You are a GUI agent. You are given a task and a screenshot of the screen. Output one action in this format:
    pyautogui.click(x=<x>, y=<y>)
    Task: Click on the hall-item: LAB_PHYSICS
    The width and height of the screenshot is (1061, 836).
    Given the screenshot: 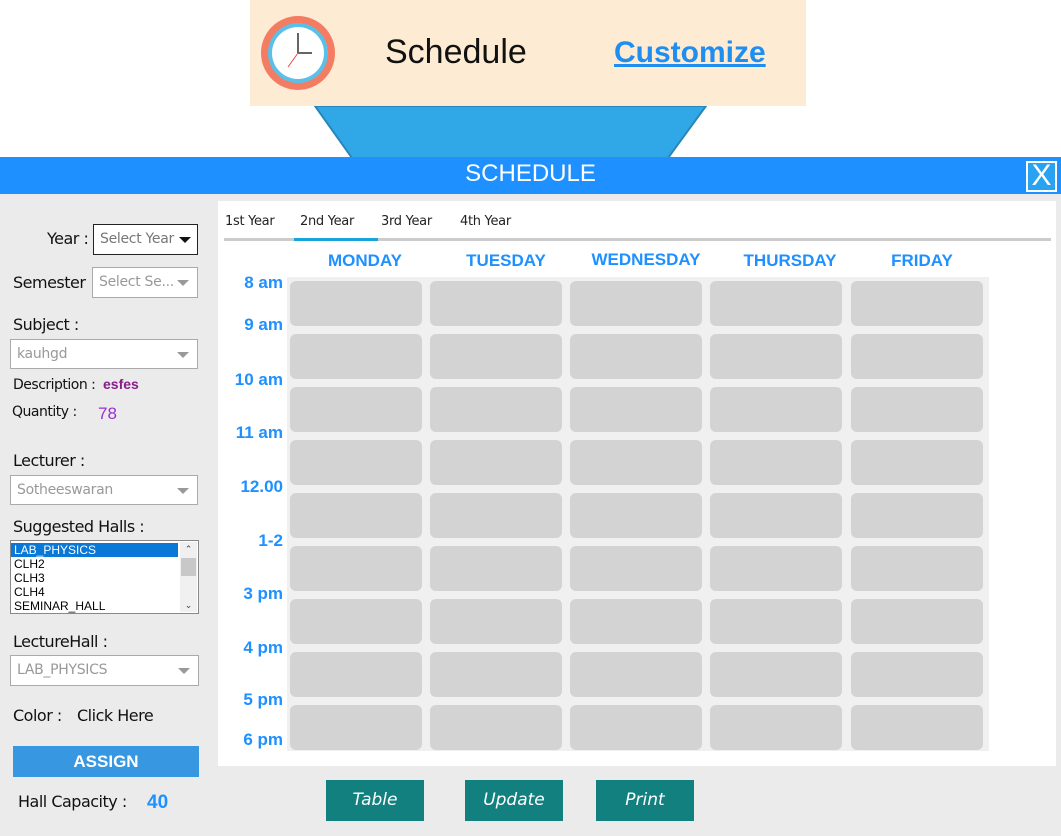 What is the action you would take?
    pyautogui.click(x=94, y=550)
    